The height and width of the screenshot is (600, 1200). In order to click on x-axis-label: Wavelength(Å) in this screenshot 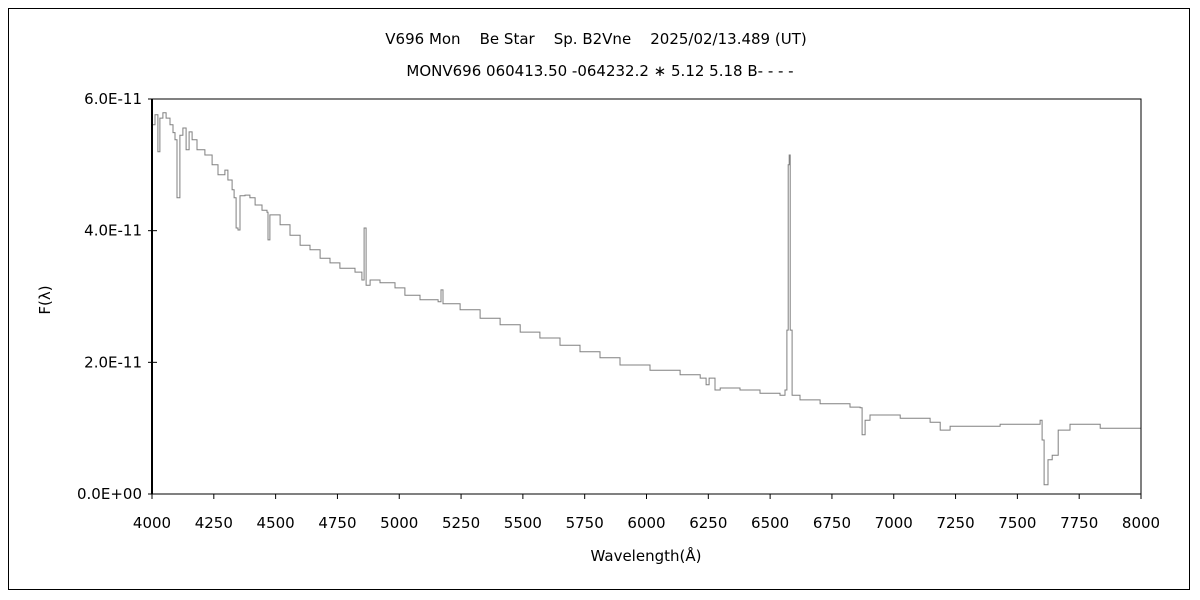, I will do `click(646, 555)`.